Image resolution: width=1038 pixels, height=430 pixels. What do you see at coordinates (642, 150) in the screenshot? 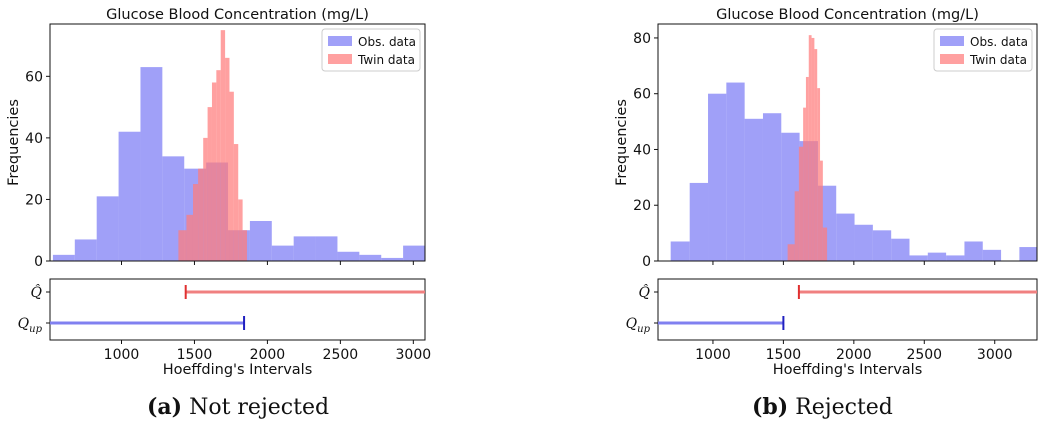
I see `y-tick-label-b: 40` at bounding box center [642, 150].